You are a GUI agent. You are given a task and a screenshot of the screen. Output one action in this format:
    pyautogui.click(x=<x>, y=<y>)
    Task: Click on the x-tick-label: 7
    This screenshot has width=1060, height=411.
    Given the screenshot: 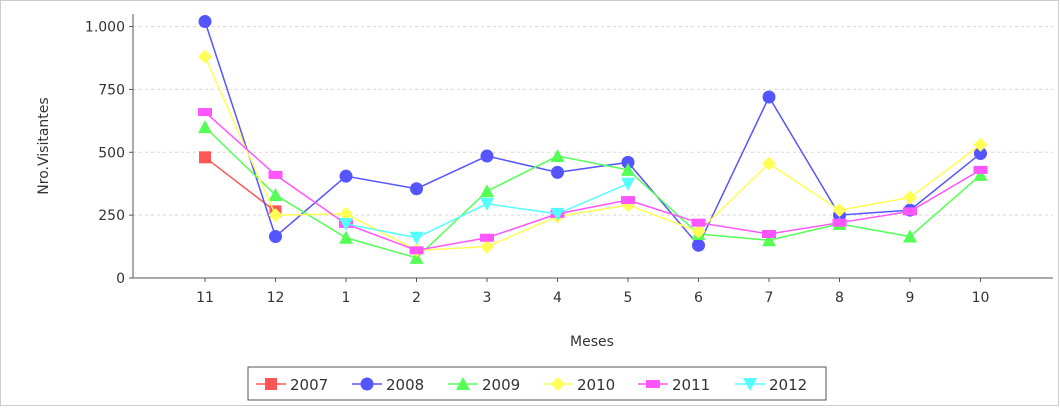 What is the action you would take?
    pyautogui.click(x=769, y=298)
    